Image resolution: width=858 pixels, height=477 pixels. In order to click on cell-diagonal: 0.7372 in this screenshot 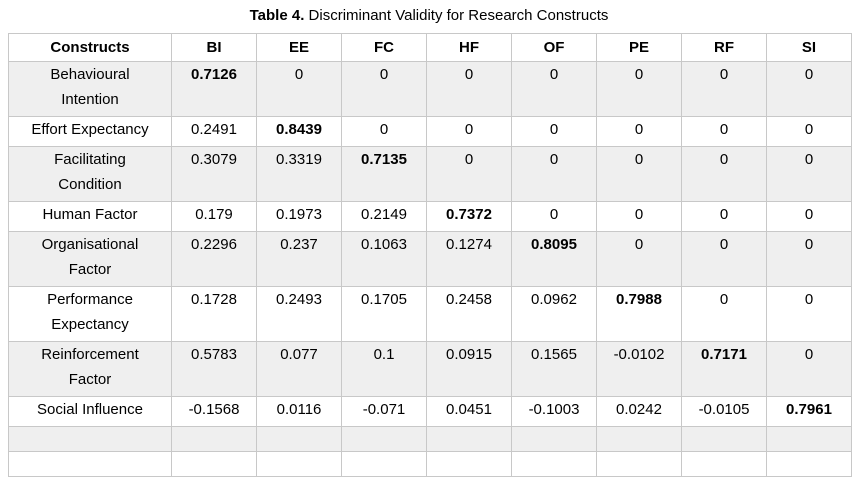, I will do `click(469, 216)`.